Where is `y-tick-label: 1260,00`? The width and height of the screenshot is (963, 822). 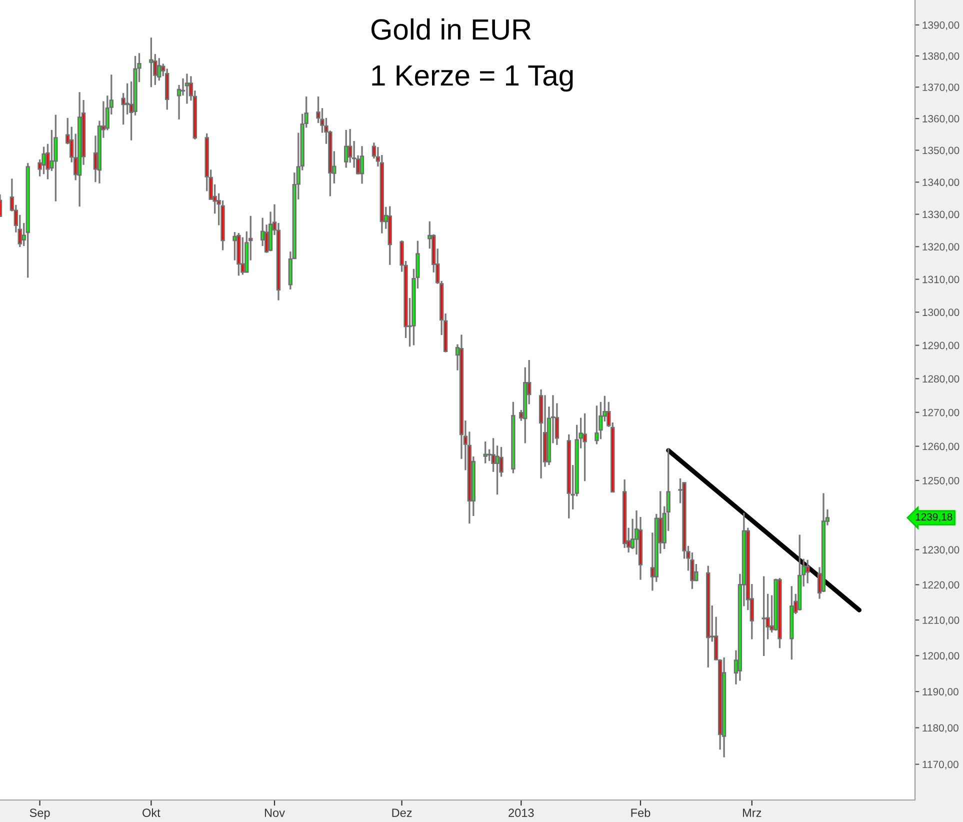 y-tick-label: 1260,00 is located at coordinates (941, 447).